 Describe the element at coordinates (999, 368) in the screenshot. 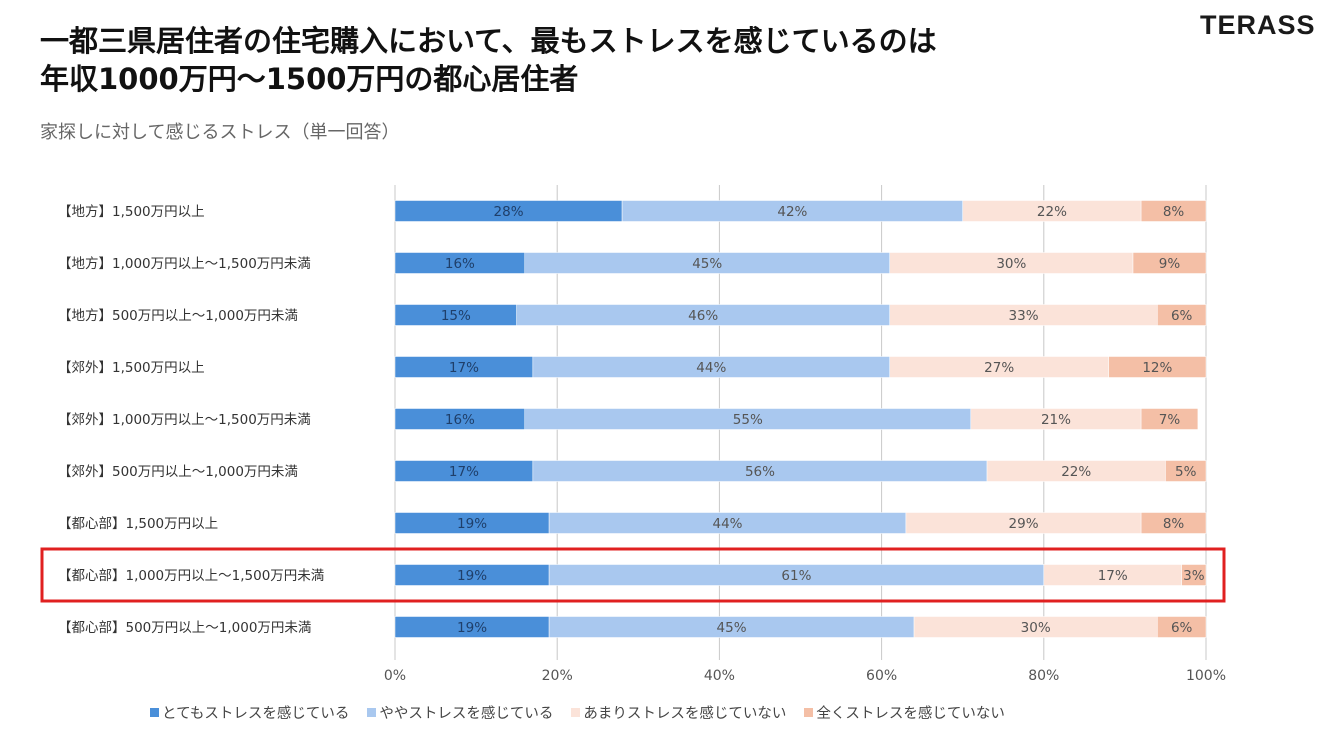

I see `data-label: 27%` at that location.